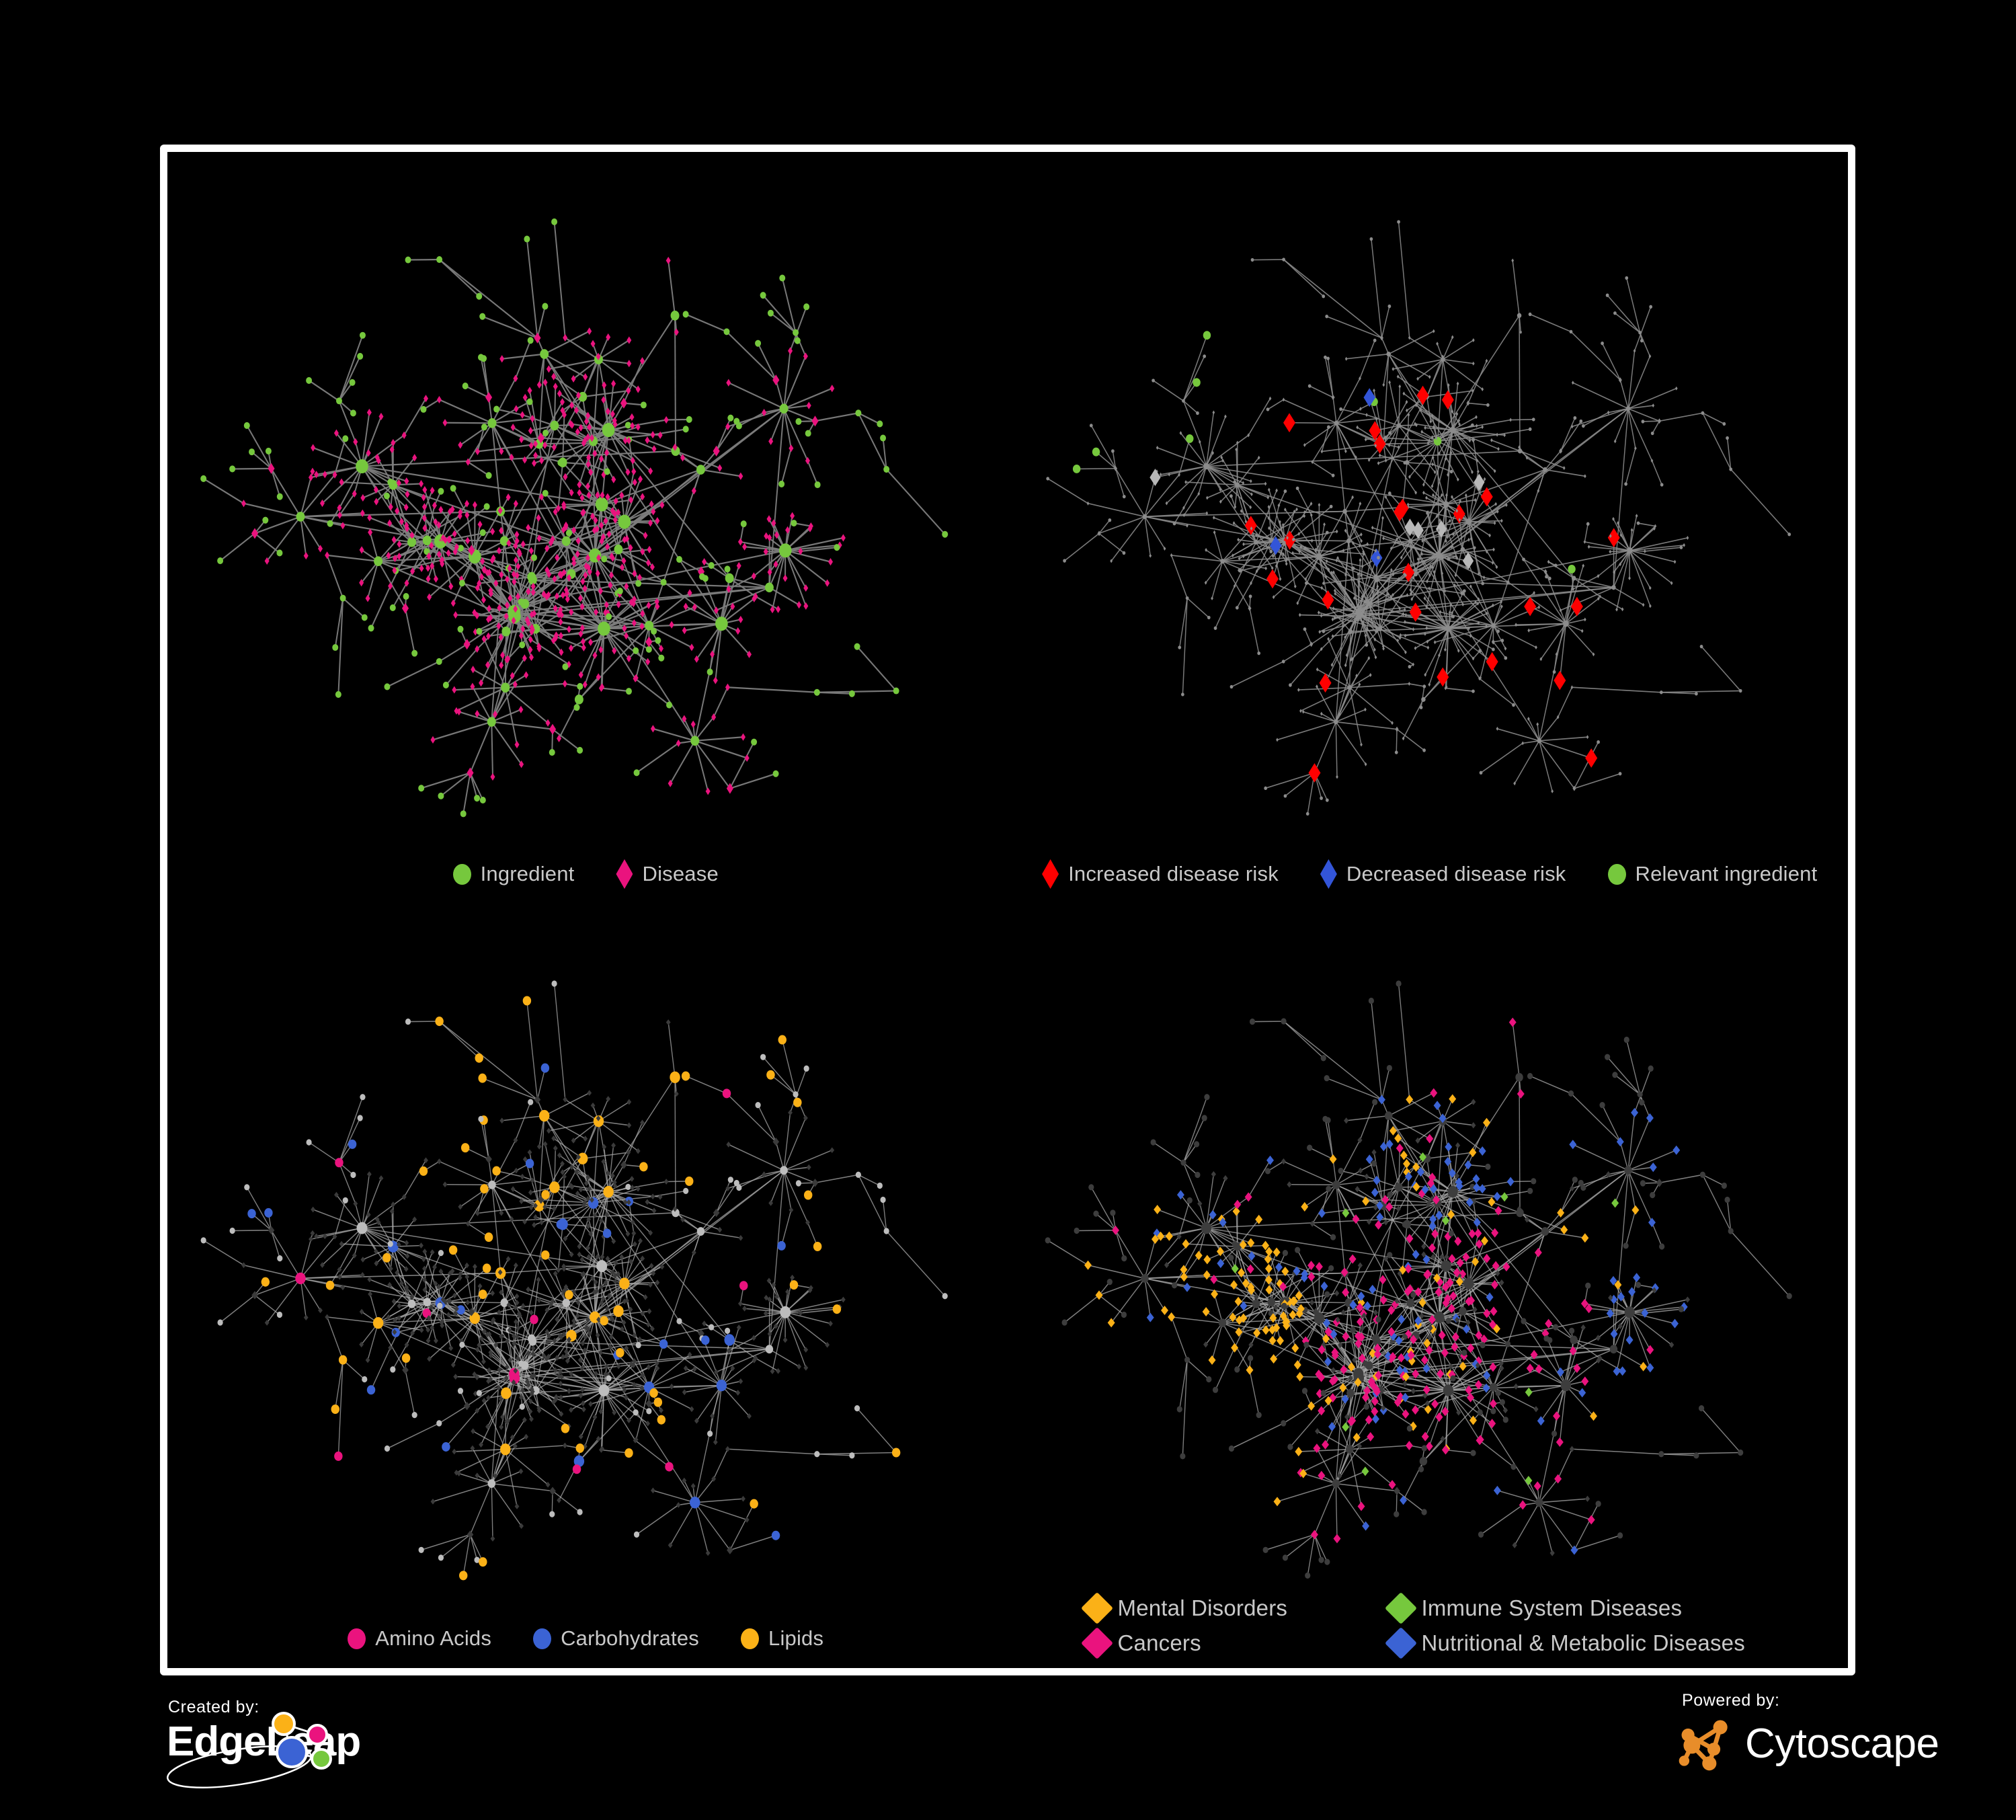 Image resolution: width=2016 pixels, height=1820 pixels. Describe the element at coordinates (335, 1755) in the screenshot. I see `edgeleap-logo: Created by: EdgeLeap` at that location.